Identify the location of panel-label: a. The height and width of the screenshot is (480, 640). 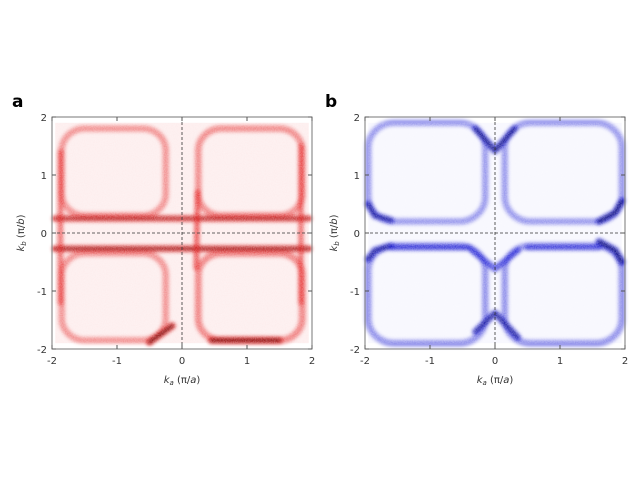
(17, 102).